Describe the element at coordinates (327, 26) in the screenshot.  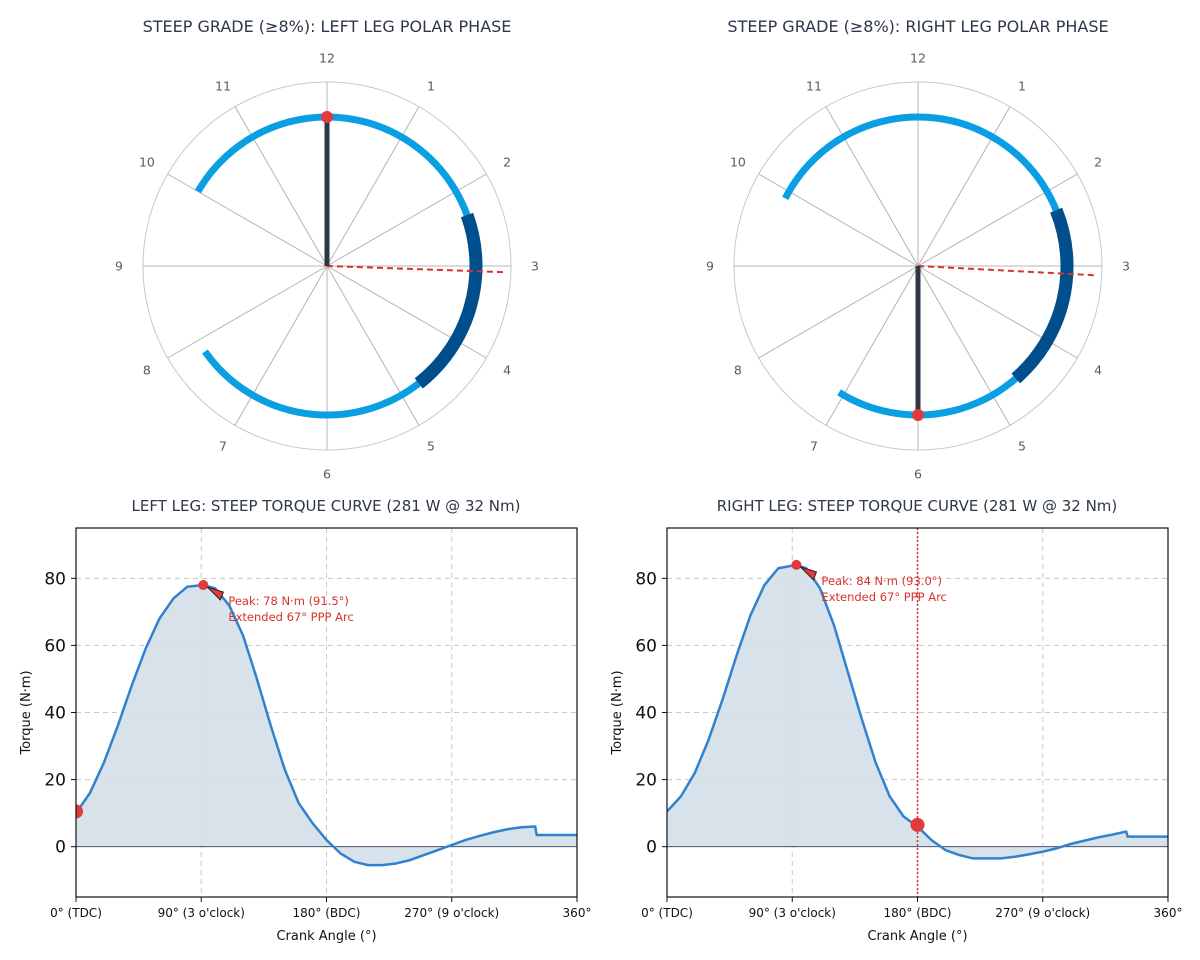
I see `polar-title: STEEP GRADE (≥8%): LEFT LEG POLAR PHASE` at that location.